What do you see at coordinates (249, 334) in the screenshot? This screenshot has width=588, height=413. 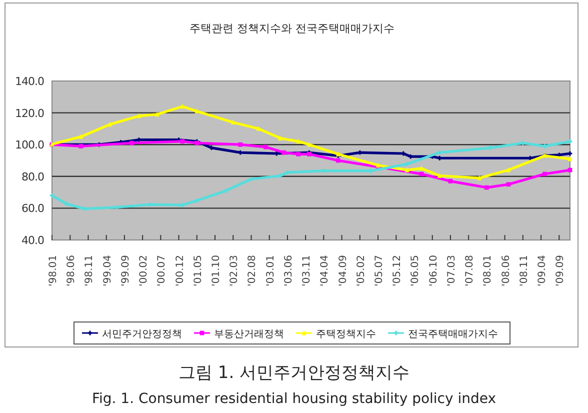 I see `legend-label: 부동산거래정책` at bounding box center [249, 334].